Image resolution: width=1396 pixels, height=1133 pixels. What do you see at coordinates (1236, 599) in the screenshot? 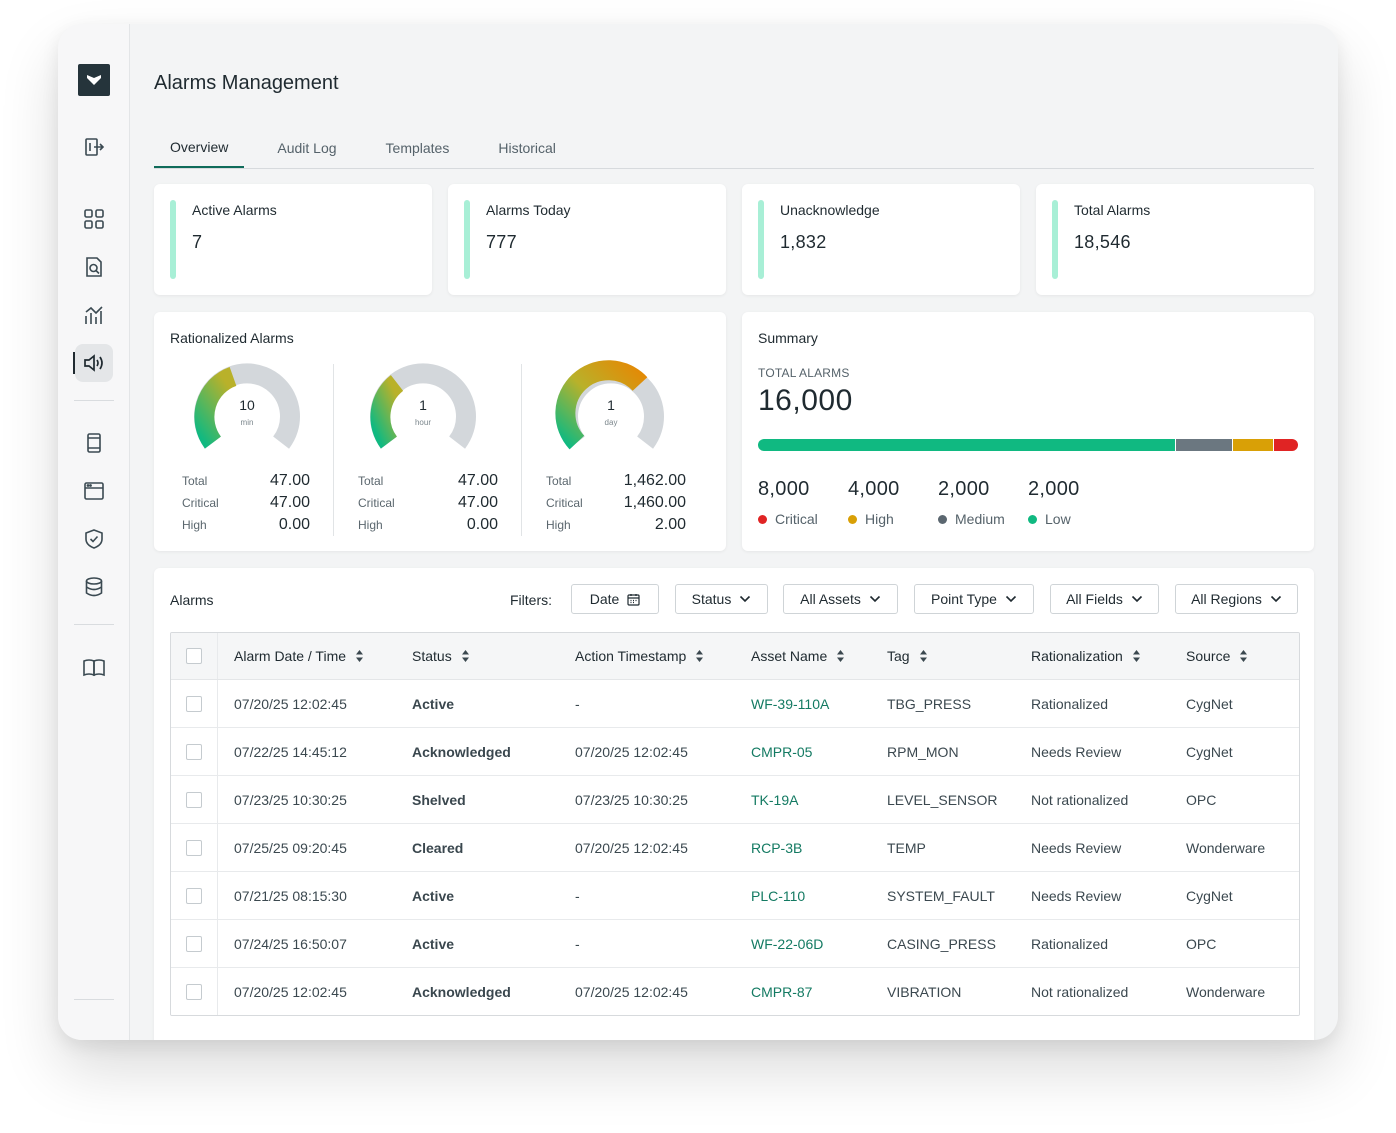
I see `filter-all-regions-dropdown: All Regions` at bounding box center [1236, 599].